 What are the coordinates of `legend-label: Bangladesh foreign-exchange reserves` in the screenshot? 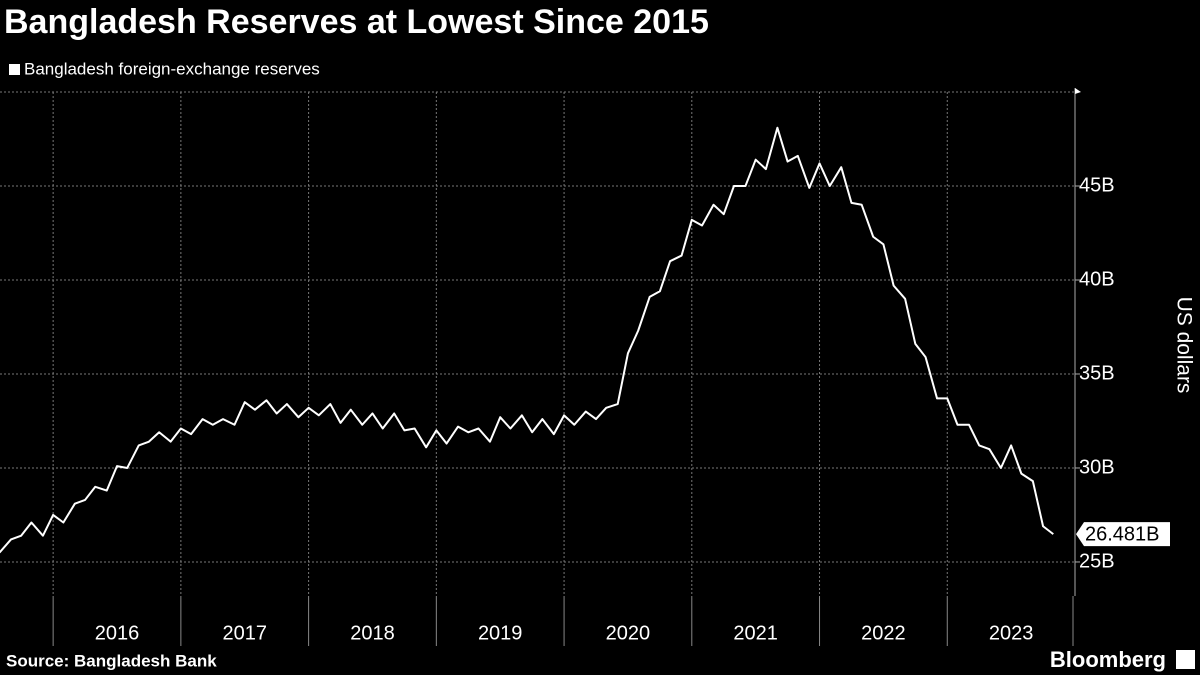 It's located at (172, 68).